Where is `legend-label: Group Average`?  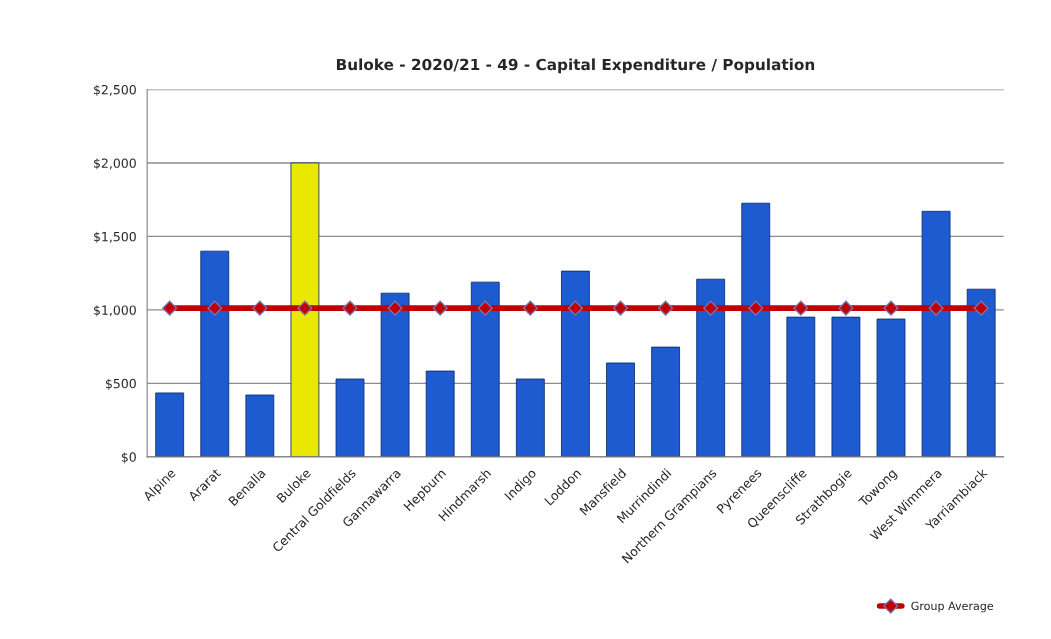
legend-label: Group Average is located at coordinates (952, 607).